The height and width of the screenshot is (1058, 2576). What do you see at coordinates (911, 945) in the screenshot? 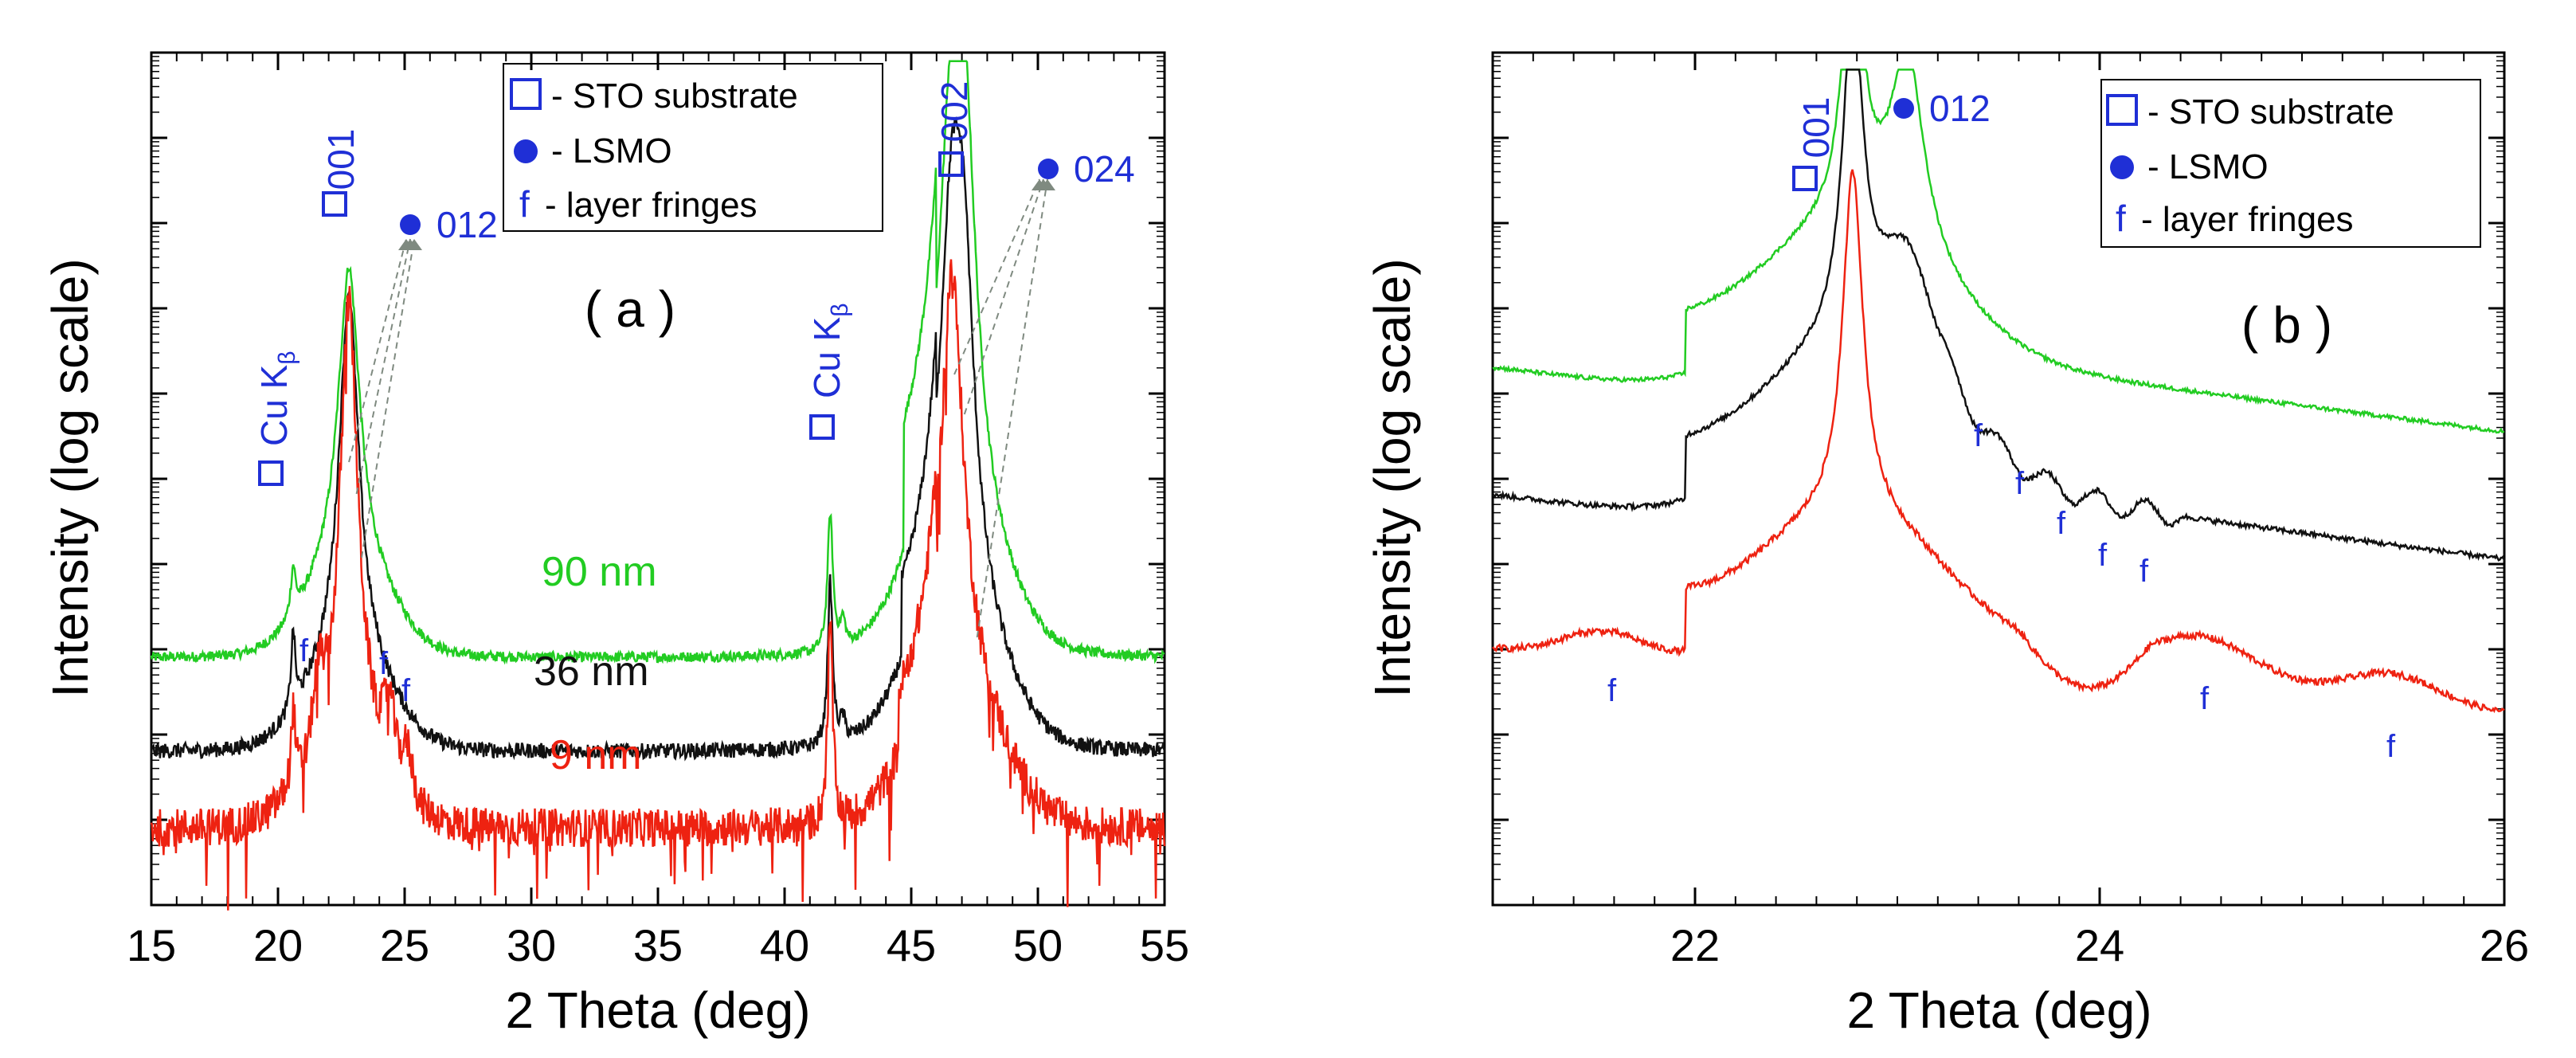
I see `x-tick-label: 45` at bounding box center [911, 945].